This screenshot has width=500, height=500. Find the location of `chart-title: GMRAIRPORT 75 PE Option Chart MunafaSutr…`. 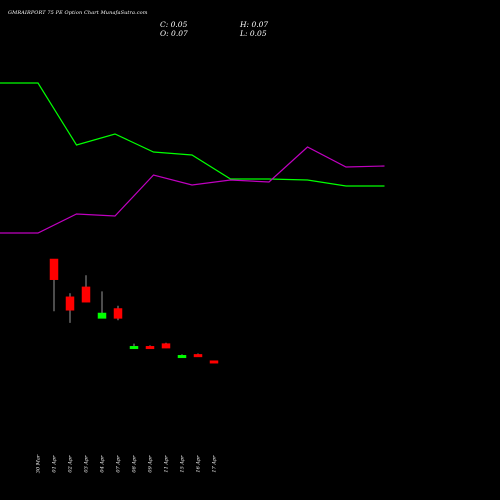

chart-title: GMRAIRPORT 75 PE Option Chart MunafaSutr… is located at coordinates (78, 13).